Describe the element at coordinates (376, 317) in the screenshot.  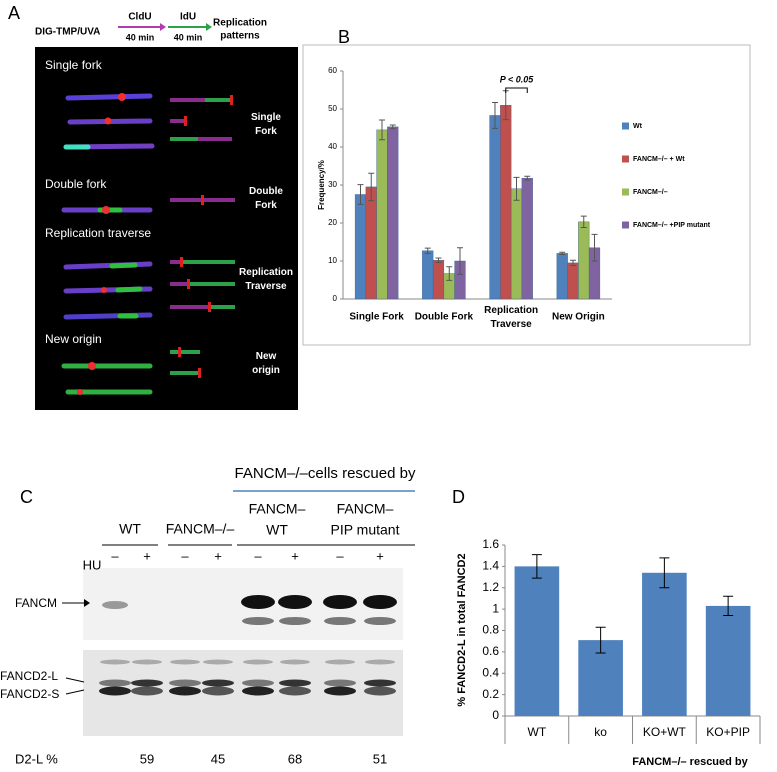
I see `x-tick-label: Single Fork` at that location.